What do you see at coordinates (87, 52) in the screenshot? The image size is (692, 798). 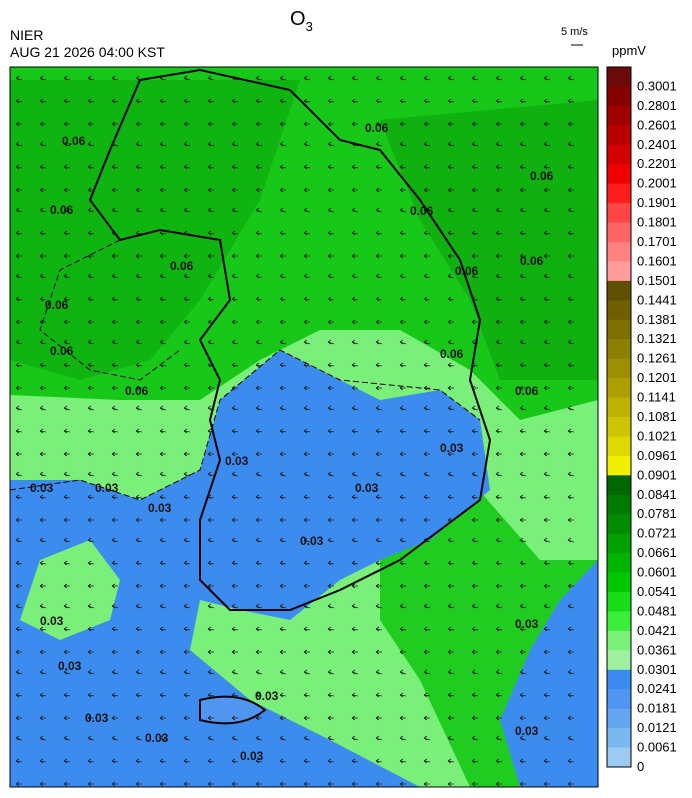 I see `timestamp: AUG 21 2026 04:00 KST` at bounding box center [87, 52].